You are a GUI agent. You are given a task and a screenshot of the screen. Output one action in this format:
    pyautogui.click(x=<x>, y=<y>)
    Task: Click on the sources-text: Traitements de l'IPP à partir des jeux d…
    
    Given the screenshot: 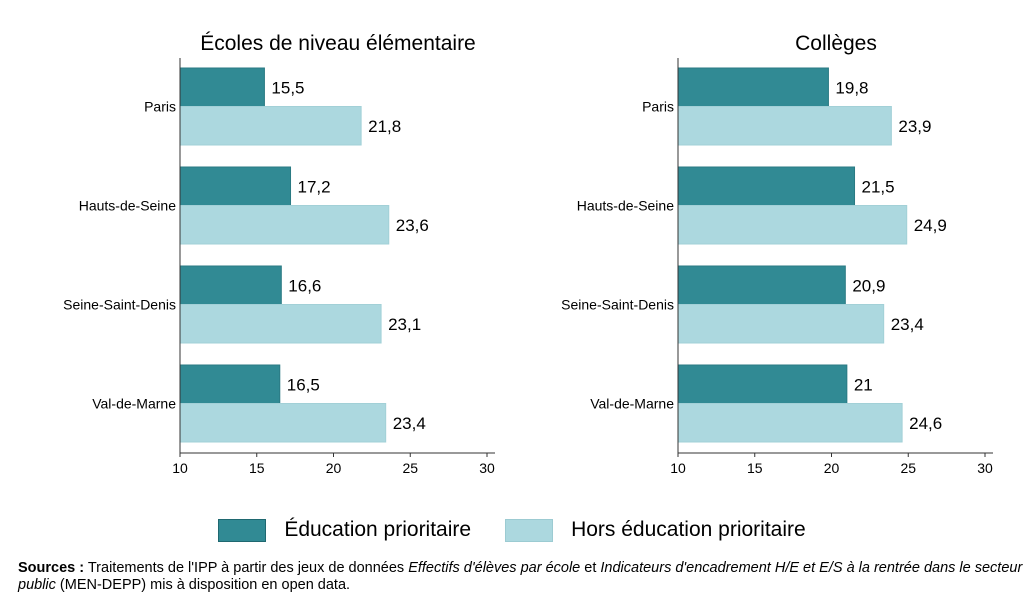 What is the action you would take?
    pyautogui.click(x=246, y=568)
    